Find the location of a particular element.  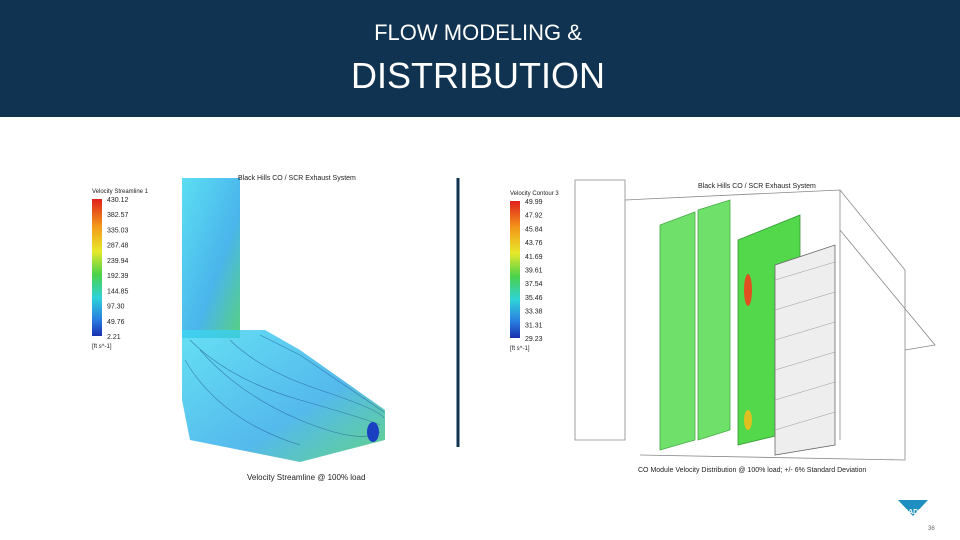

legend-label: 287.48 is located at coordinates (118, 246).